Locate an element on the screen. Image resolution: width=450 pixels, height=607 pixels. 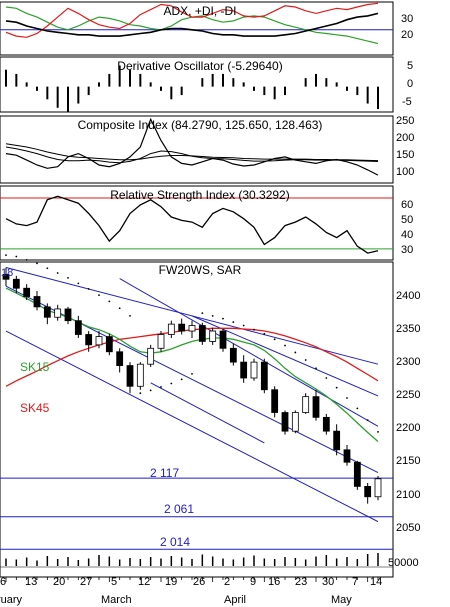
price-y-tick-2250: 2250 is located at coordinates (408, 395).